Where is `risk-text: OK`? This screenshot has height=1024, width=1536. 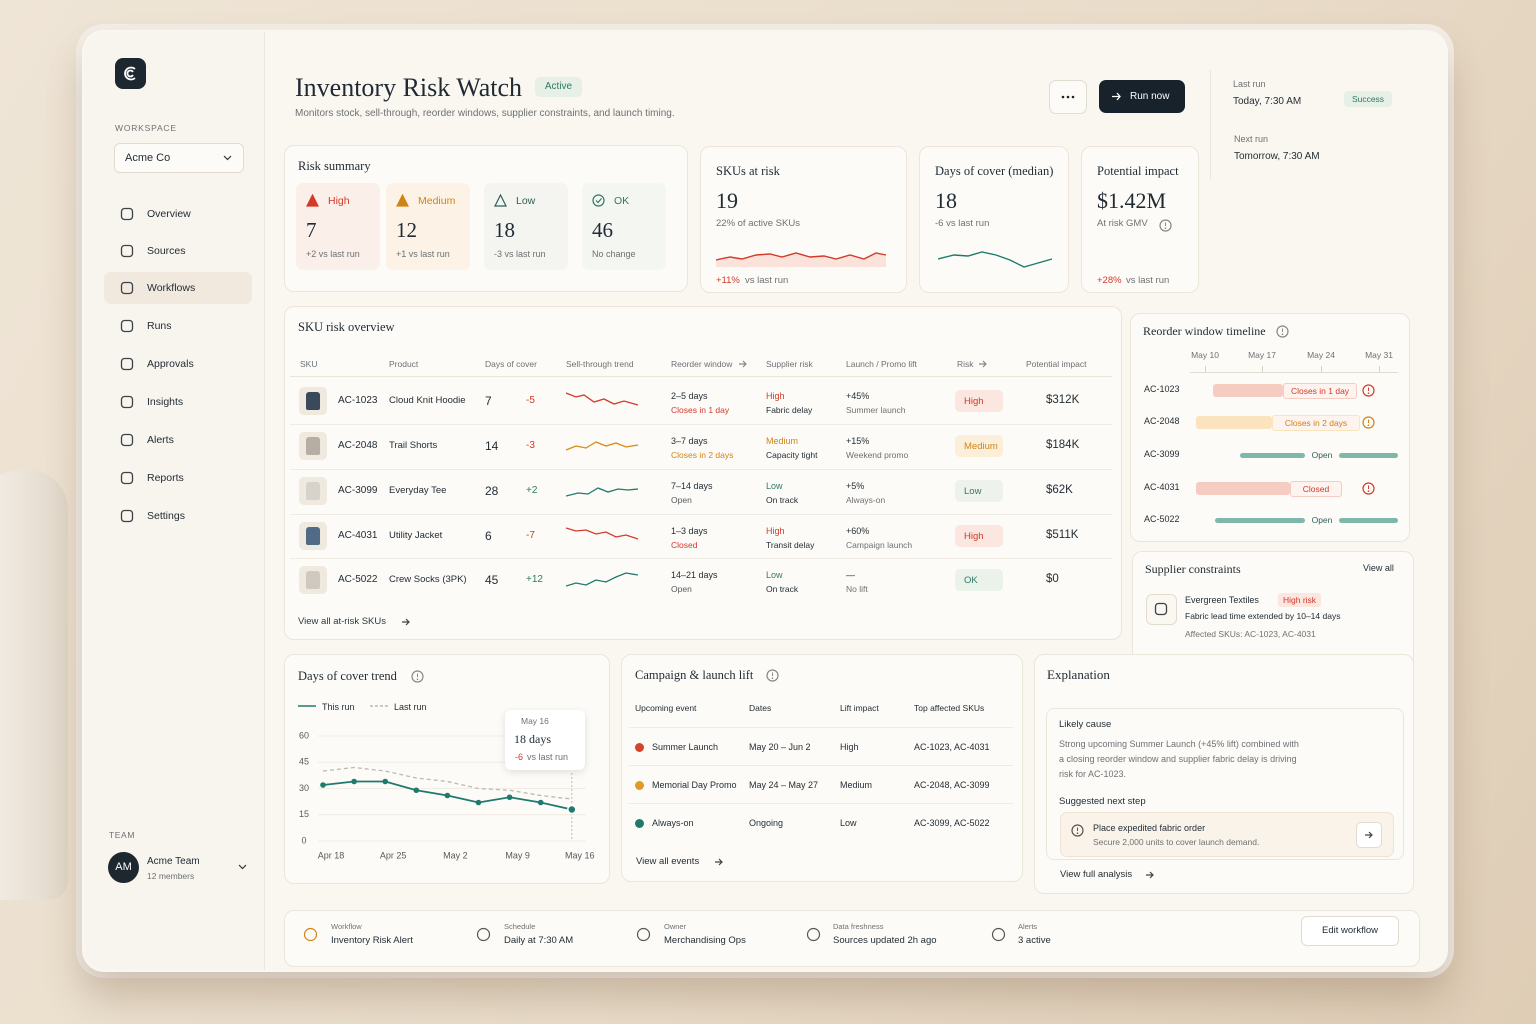
risk-text: OK is located at coordinates (971, 580).